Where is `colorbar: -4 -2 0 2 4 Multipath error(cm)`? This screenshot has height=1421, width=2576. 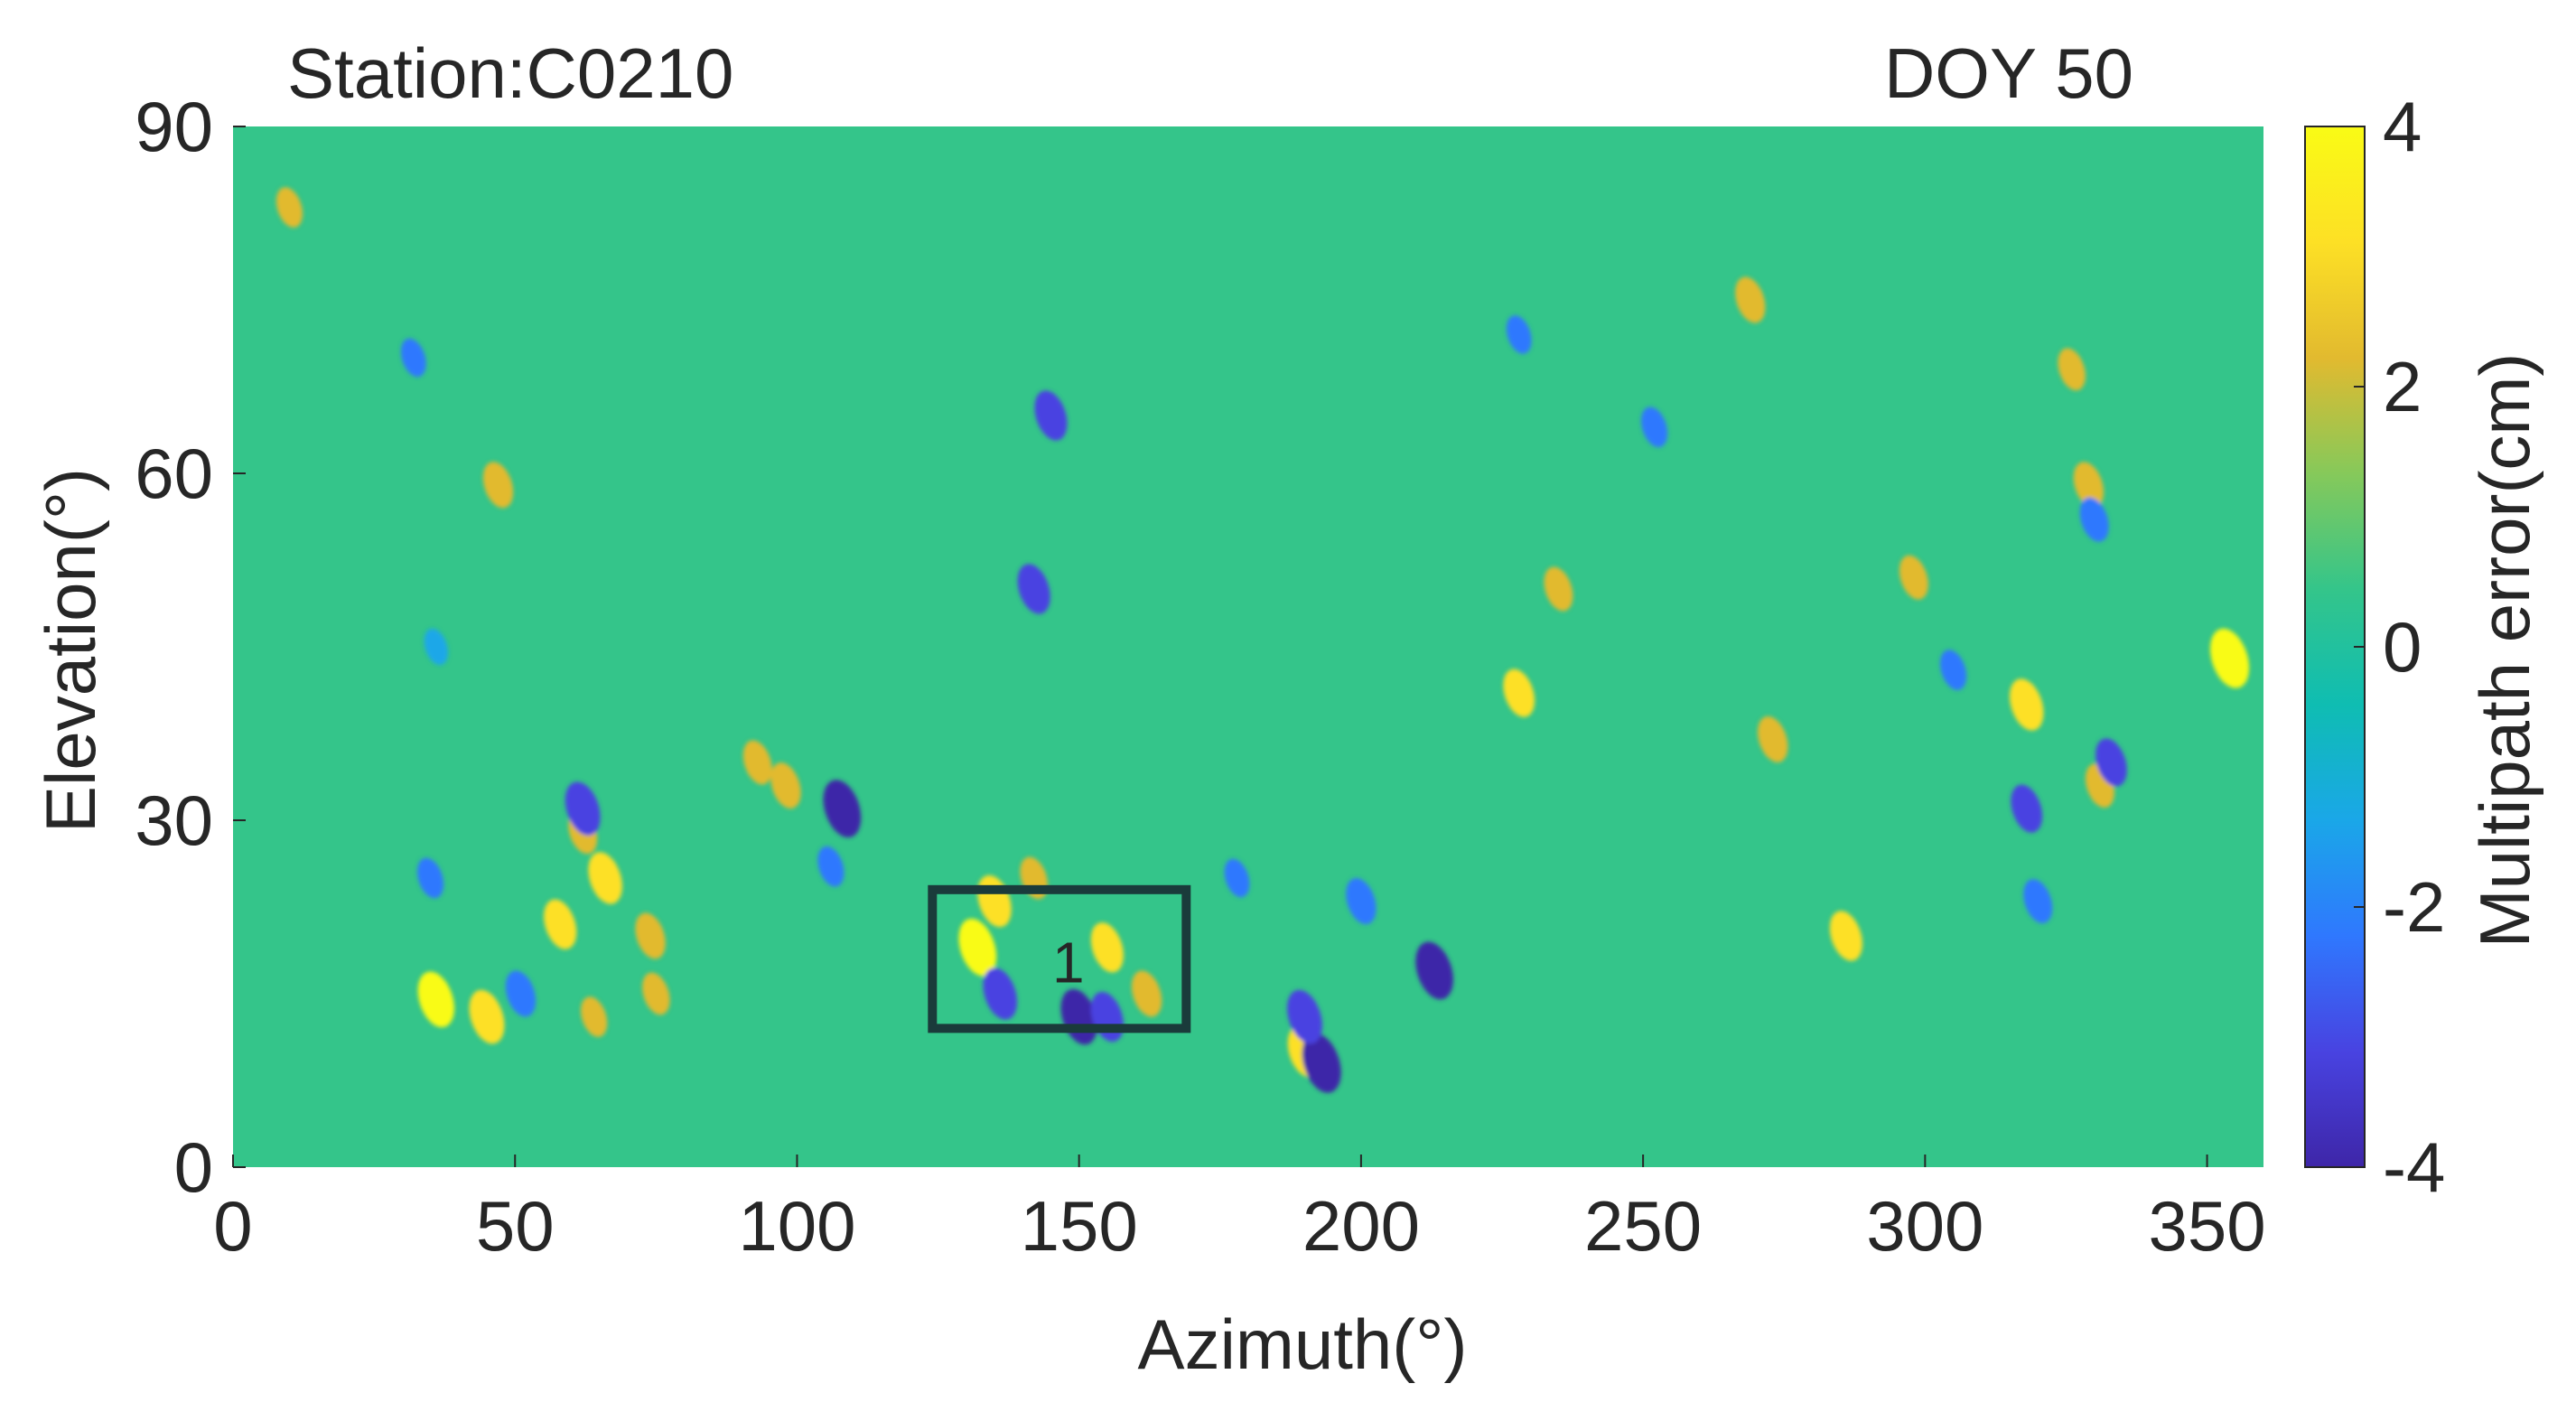 colorbar: -4 -2 0 2 4 Multipath error(cm) is located at coordinates (2424, 647).